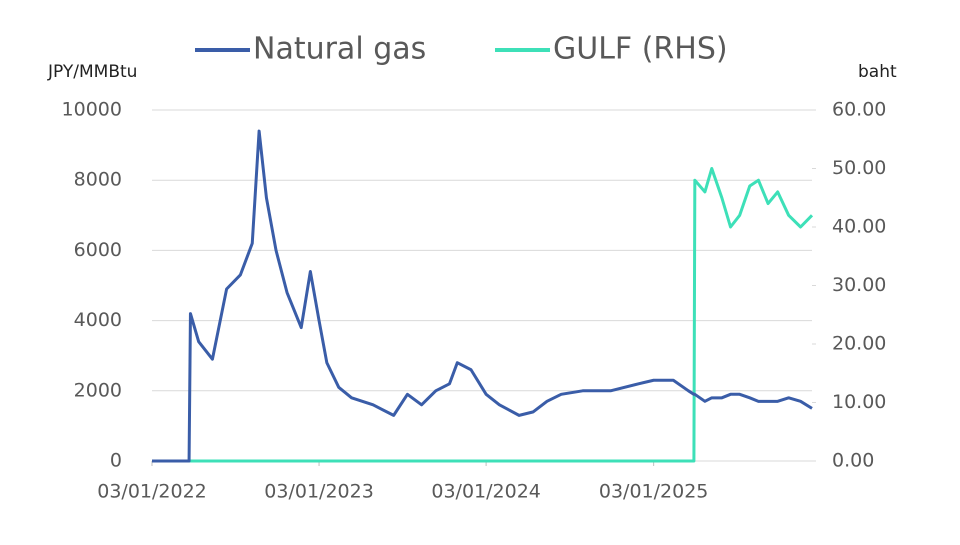  What do you see at coordinates (654, 492) in the screenshot?
I see `x-tick-label: 03/01/2025` at bounding box center [654, 492].